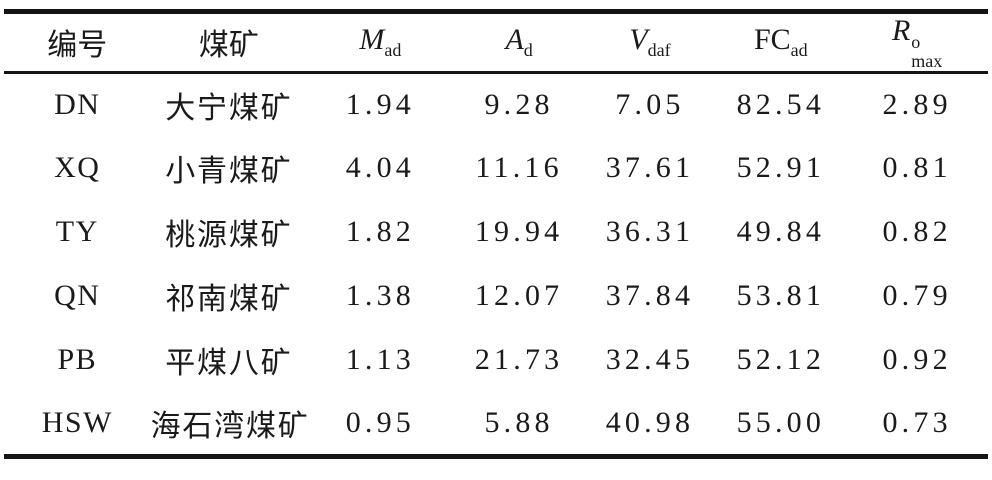 The height and width of the screenshot is (480, 992). What do you see at coordinates (77, 46) in the screenshot?
I see `column-header-id: 编号` at bounding box center [77, 46].